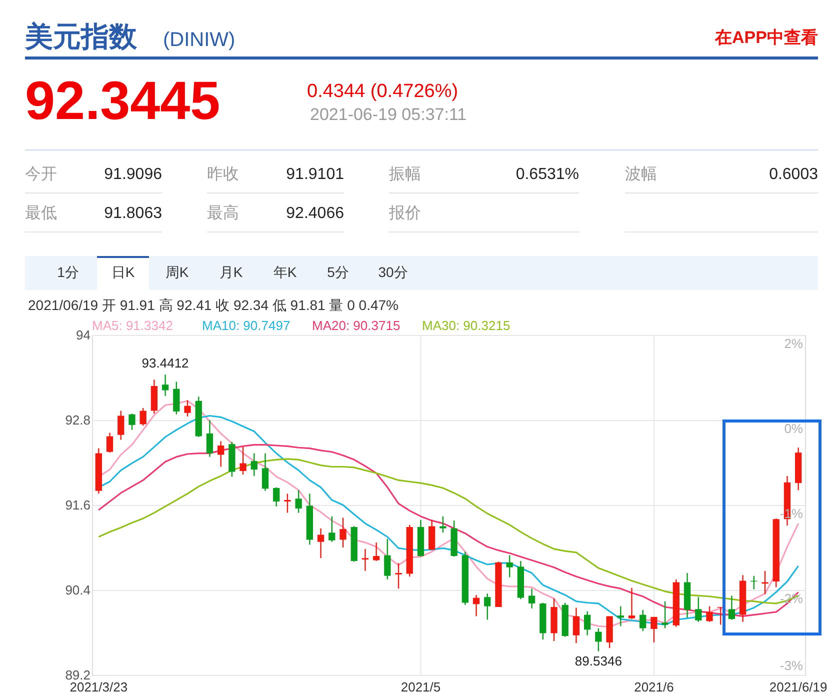 Image resolution: width=834 pixels, height=696 pixels. What do you see at coordinates (382, 91) in the screenshot?
I see `text: 0.4344 (0.4726%)` at bounding box center [382, 91].